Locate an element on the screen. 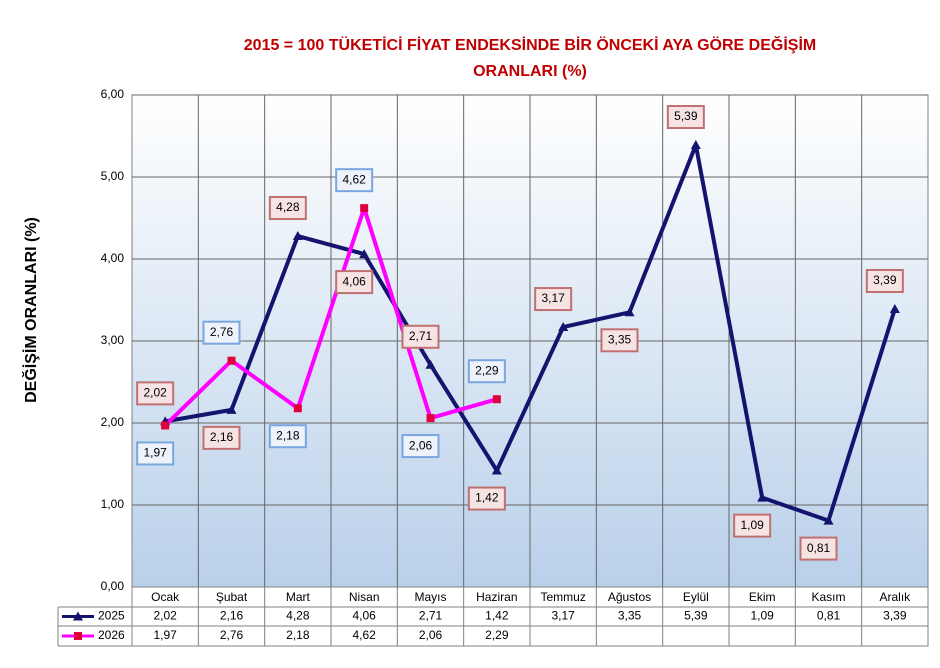  table-cell: 2,71 is located at coordinates (431, 616).